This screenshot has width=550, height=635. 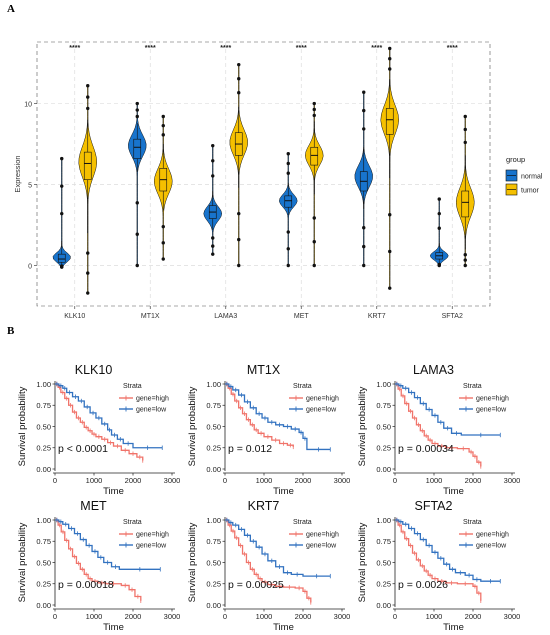 I want to click on km-title: MT1X, so click(x=264, y=370).